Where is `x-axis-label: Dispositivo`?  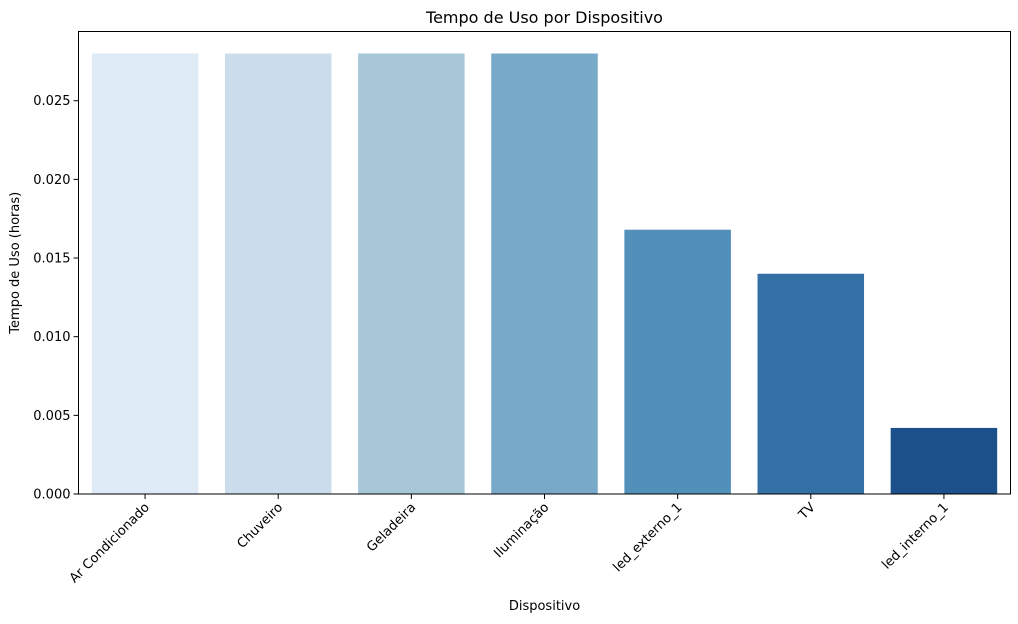 x-axis-label: Dispositivo is located at coordinates (544, 606).